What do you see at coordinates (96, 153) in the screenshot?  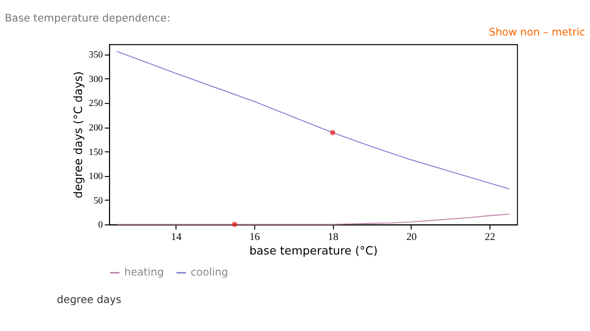 I see `y-tick-label: 150` at bounding box center [96, 153].